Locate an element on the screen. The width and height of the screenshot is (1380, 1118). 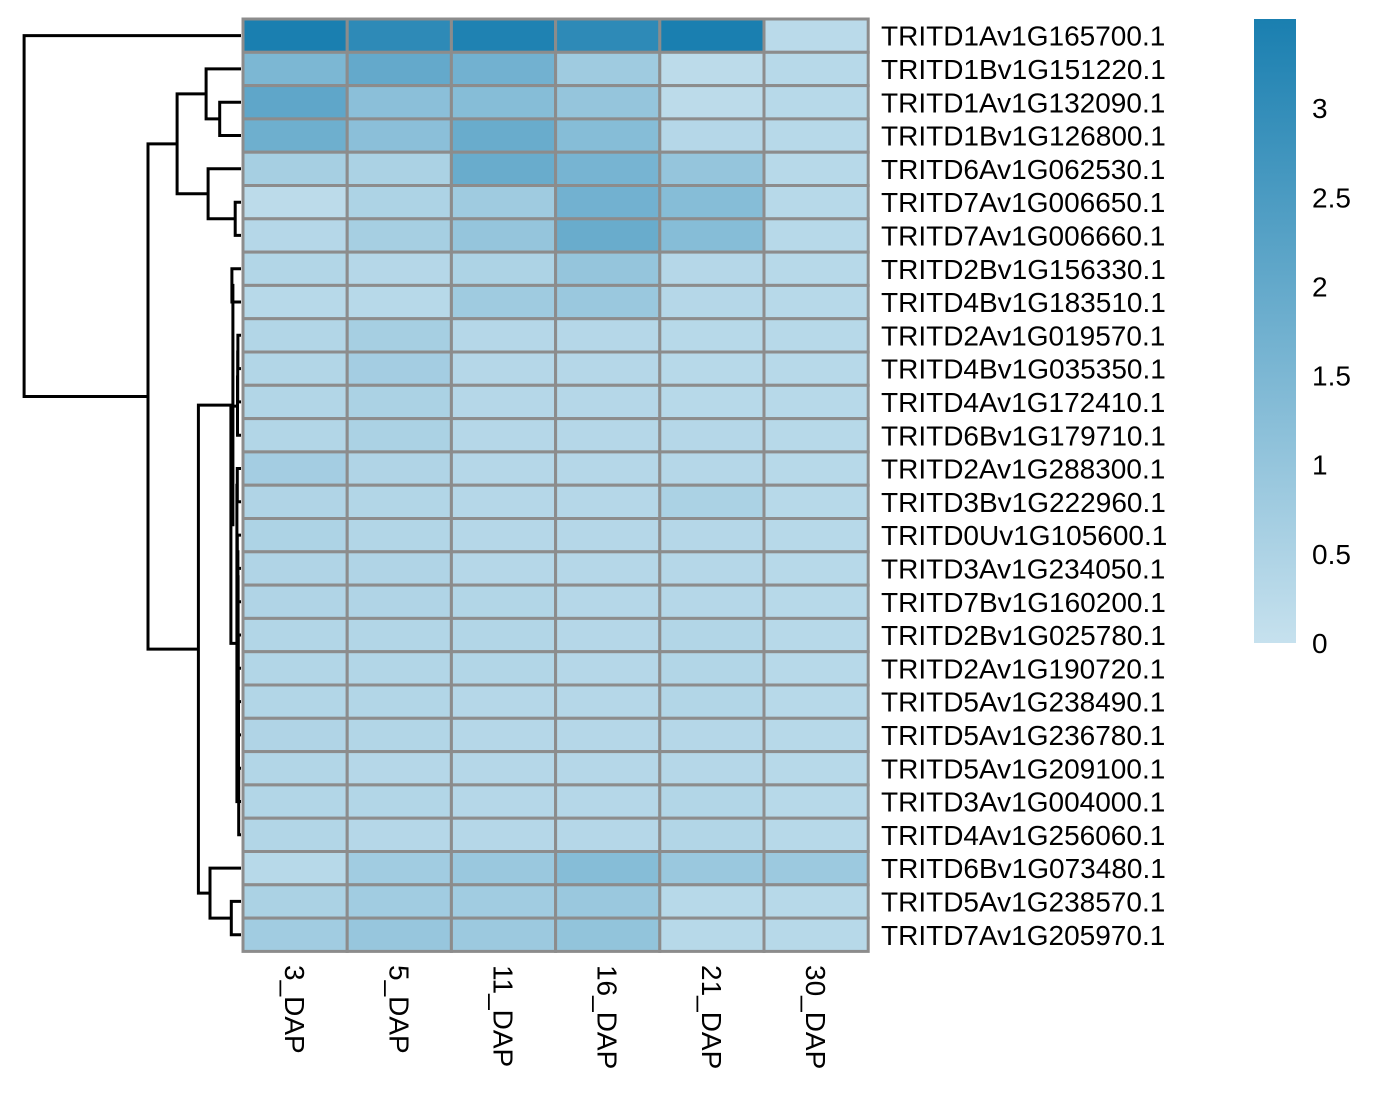
legend-tick-label: 0.5 is located at coordinates (1331, 554).